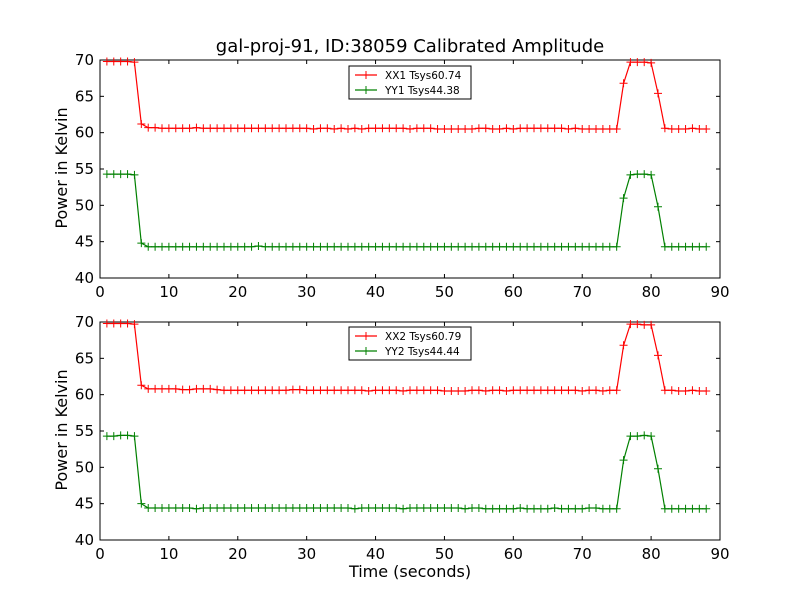 The width and height of the screenshot is (800, 600). I want to click on top-y-tick-label: 40, so click(84, 278).